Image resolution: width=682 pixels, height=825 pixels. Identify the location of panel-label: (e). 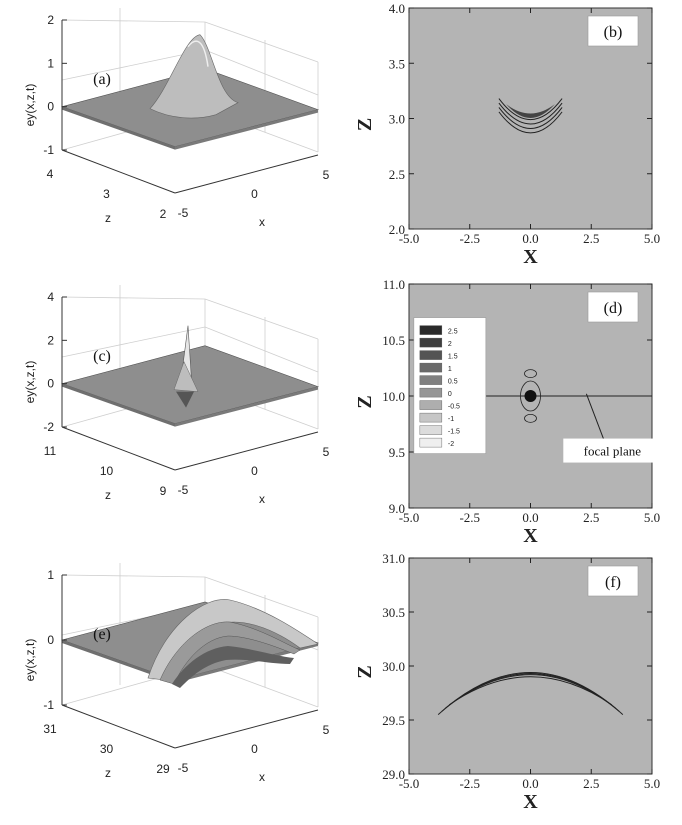
(102, 634).